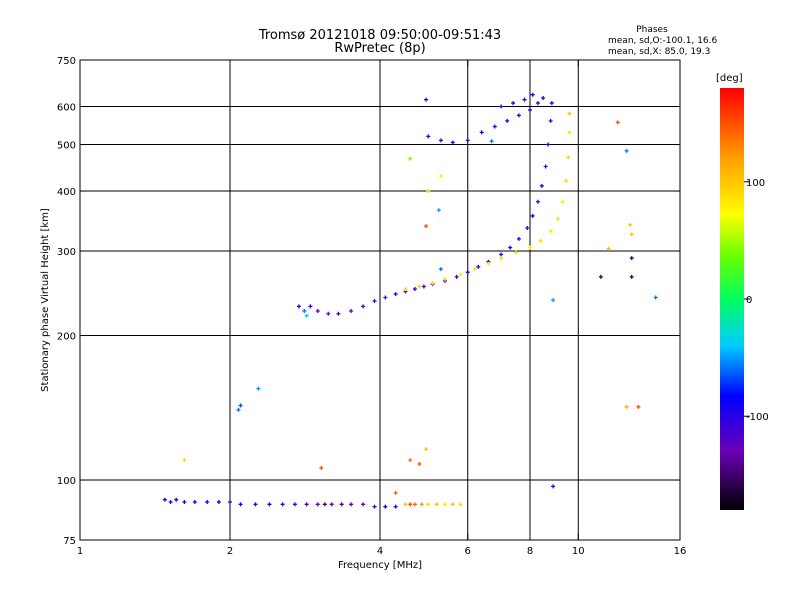 Image resolution: width=800 pixels, height=600 pixels. What do you see at coordinates (66, 252) in the screenshot?
I see `y-tick-label: 300` at bounding box center [66, 252].